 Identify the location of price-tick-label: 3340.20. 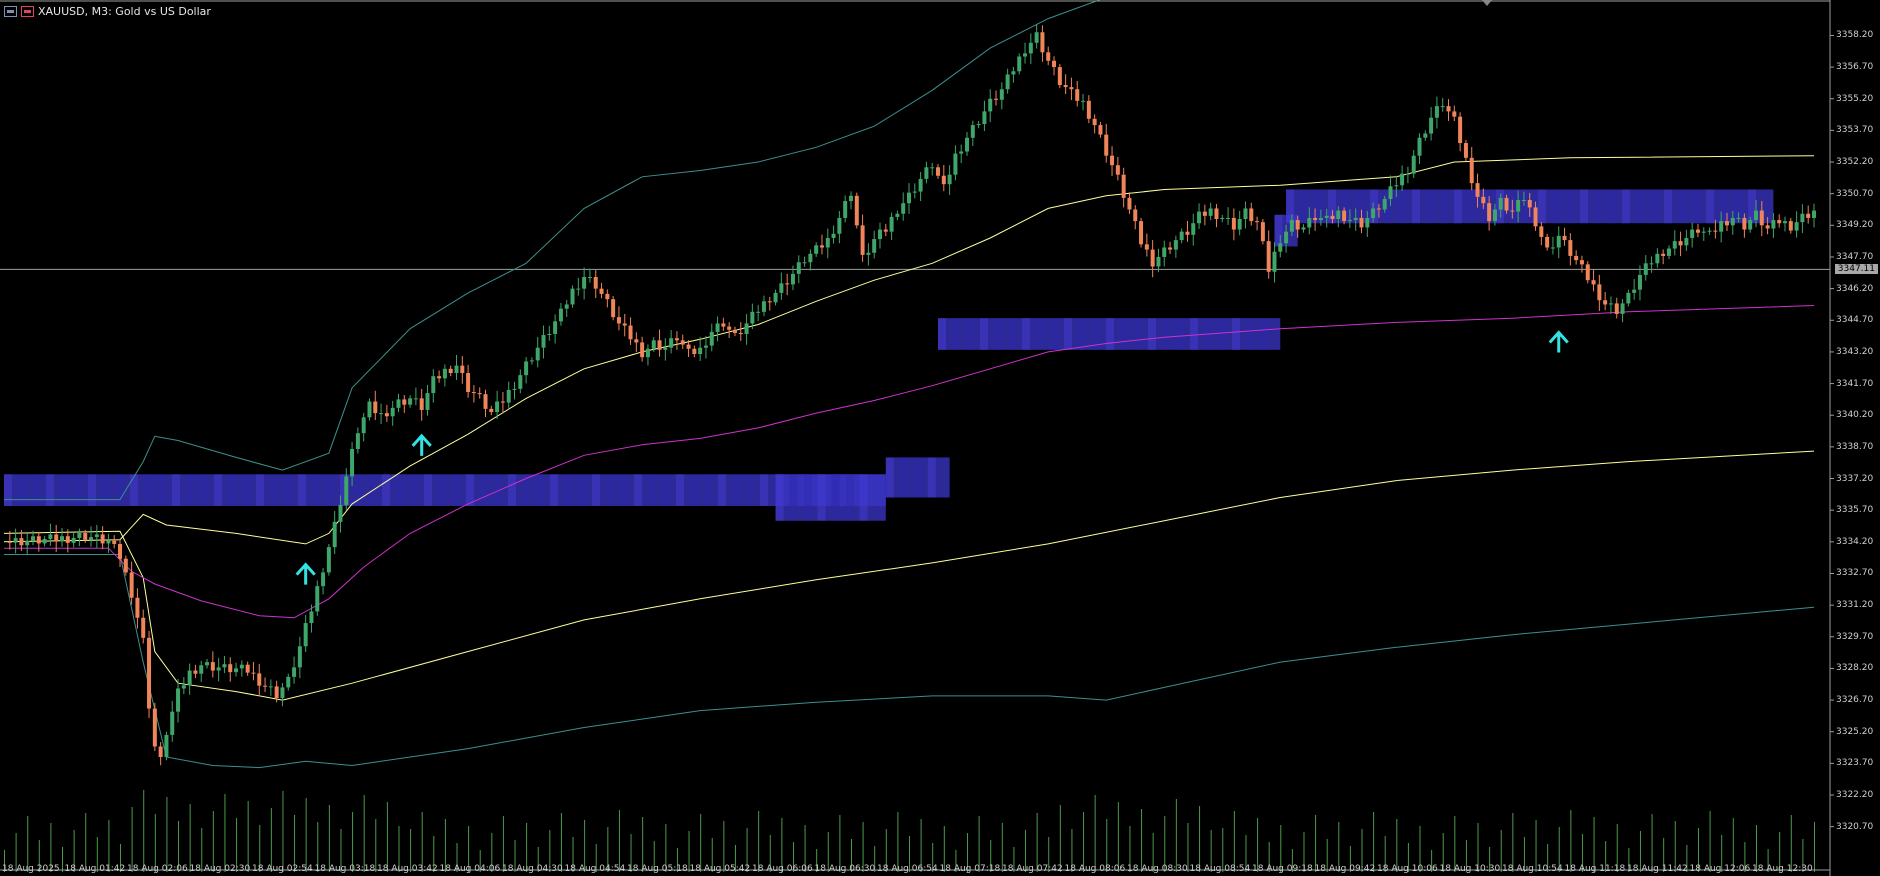
(1855, 415).